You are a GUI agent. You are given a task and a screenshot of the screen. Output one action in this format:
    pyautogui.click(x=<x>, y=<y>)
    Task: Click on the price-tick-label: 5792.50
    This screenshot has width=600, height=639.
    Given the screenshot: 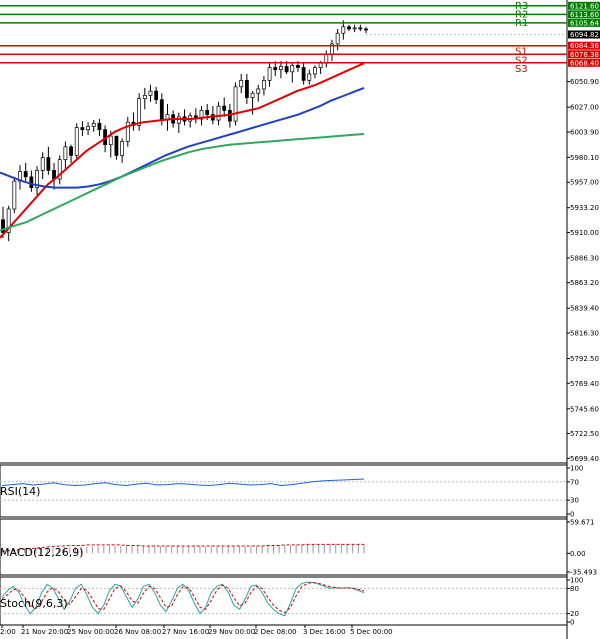 What is the action you would take?
    pyautogui.click(x=584, y=359)
    